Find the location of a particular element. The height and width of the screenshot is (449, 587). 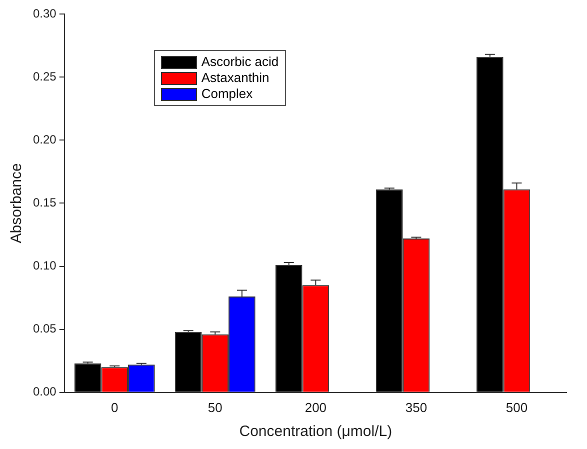

y-tick-label: 0.20 is located at coordinates (44, 139).